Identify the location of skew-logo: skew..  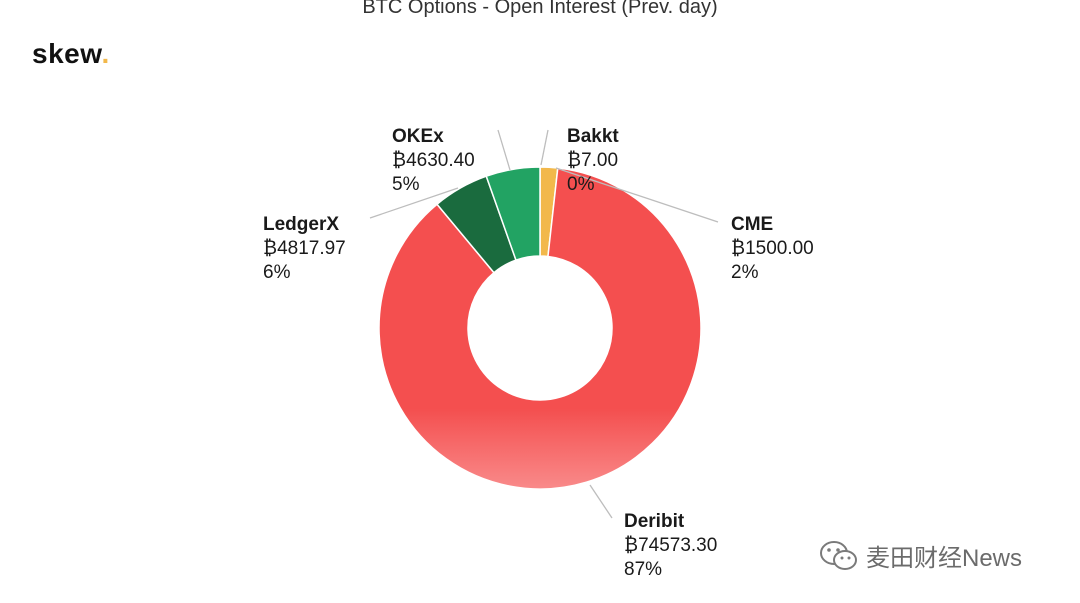
(71, 54).